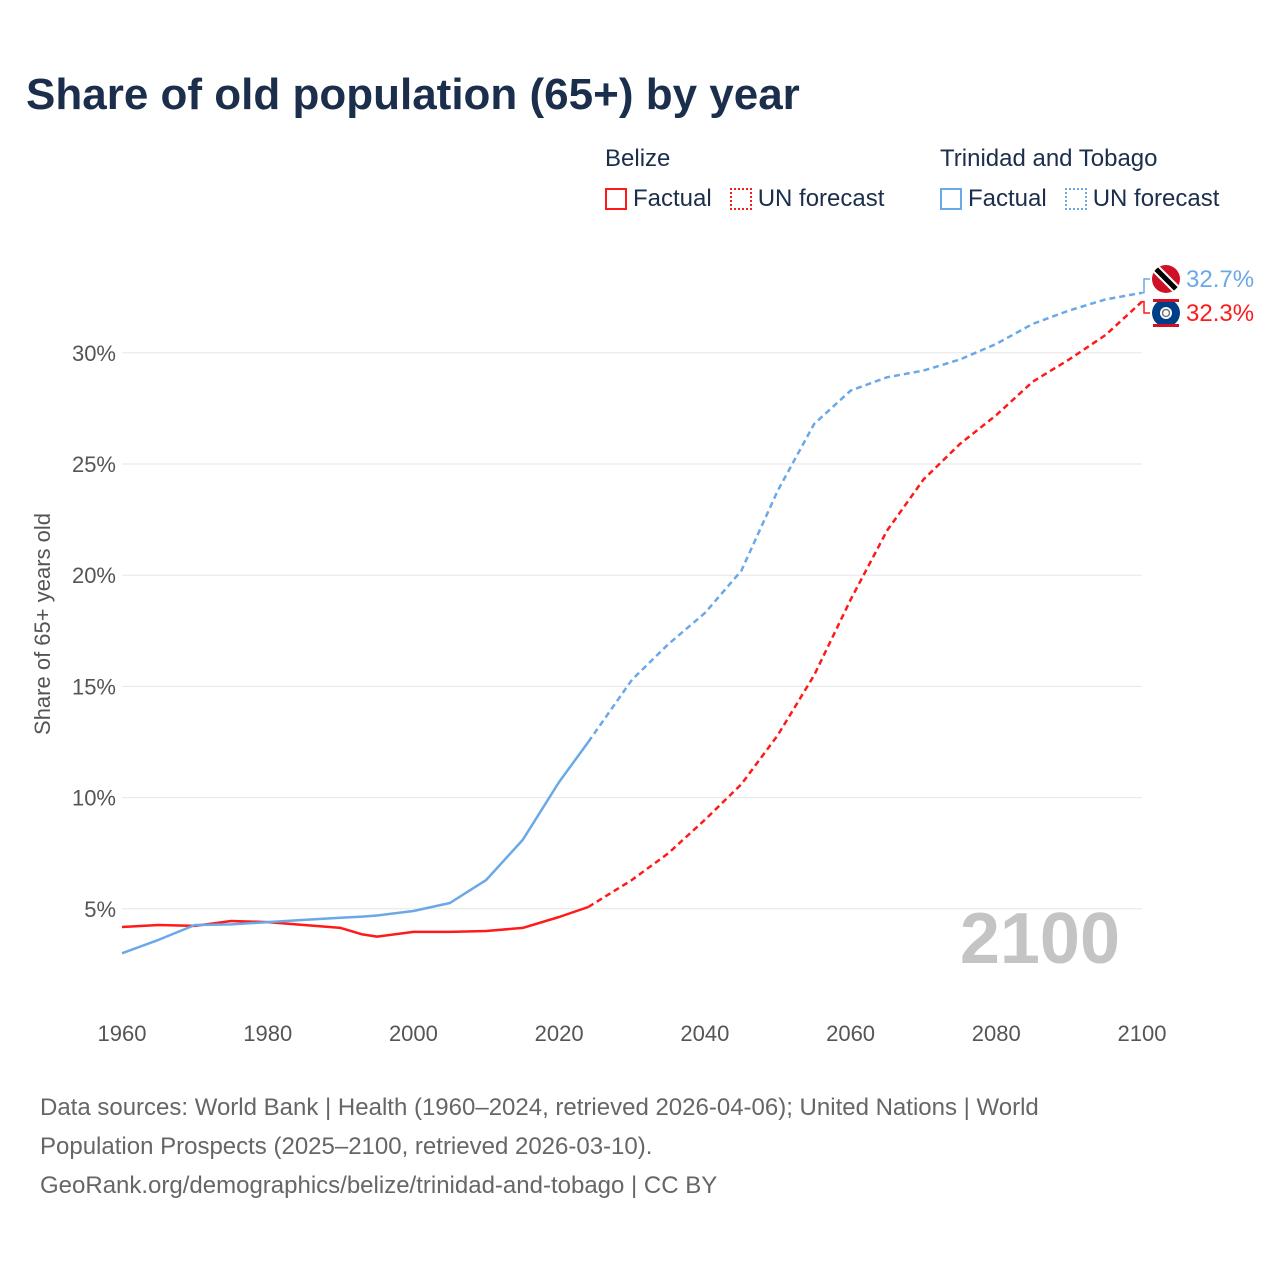 Image resolution: width=1280 pixels, height=1280 pixels. Describe the element at coordinates (94, 353) in the screenshot. I see `y-tick-label: 30%` at that location.